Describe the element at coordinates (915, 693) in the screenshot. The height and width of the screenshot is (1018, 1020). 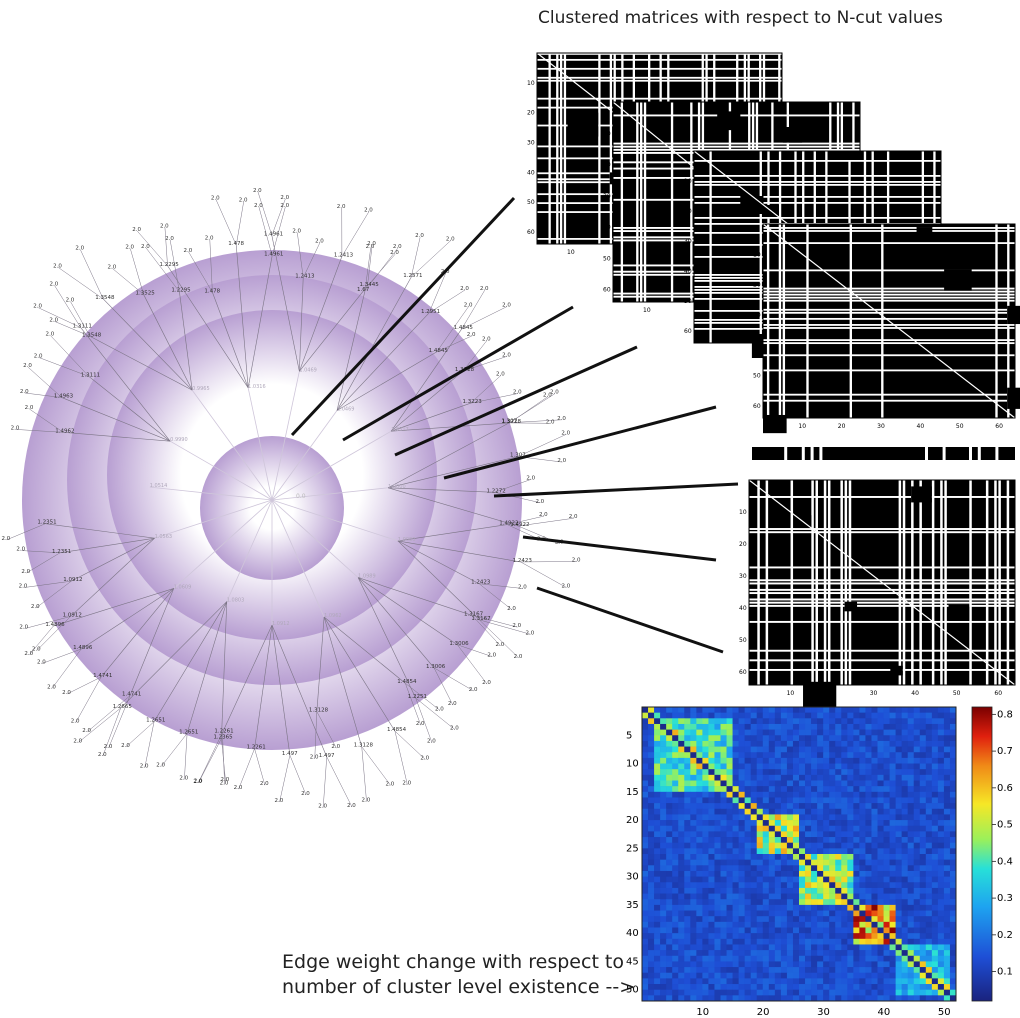
I see `matrix-x-tick: 40` at that location.